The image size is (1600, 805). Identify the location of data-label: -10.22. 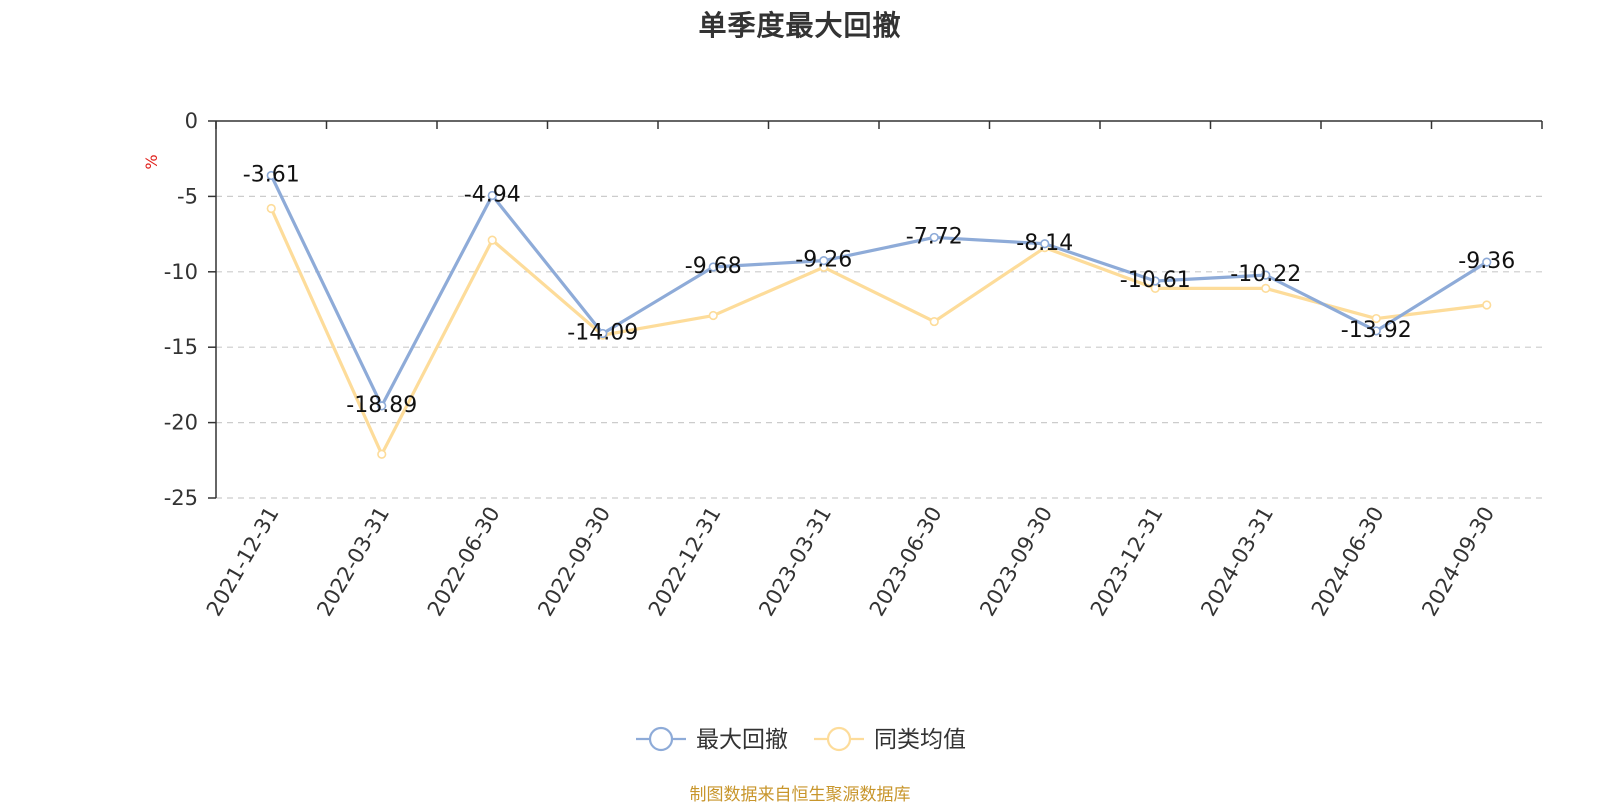
(1265, 274).